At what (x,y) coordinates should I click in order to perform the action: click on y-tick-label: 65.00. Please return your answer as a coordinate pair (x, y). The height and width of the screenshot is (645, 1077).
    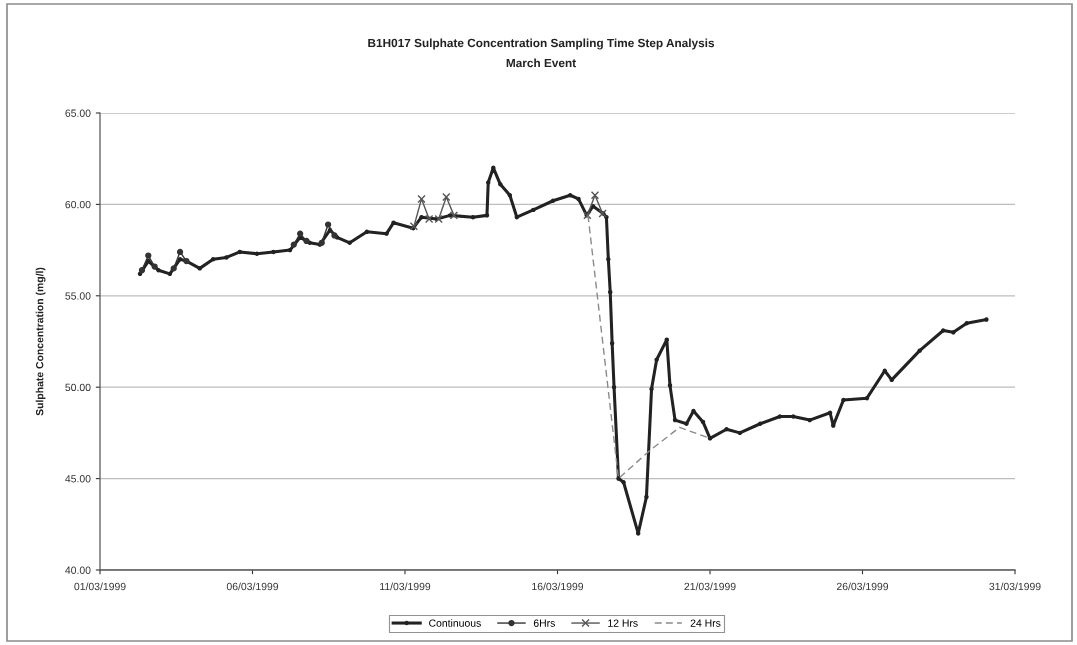
    Looking at the image, I should click on (78, 113).